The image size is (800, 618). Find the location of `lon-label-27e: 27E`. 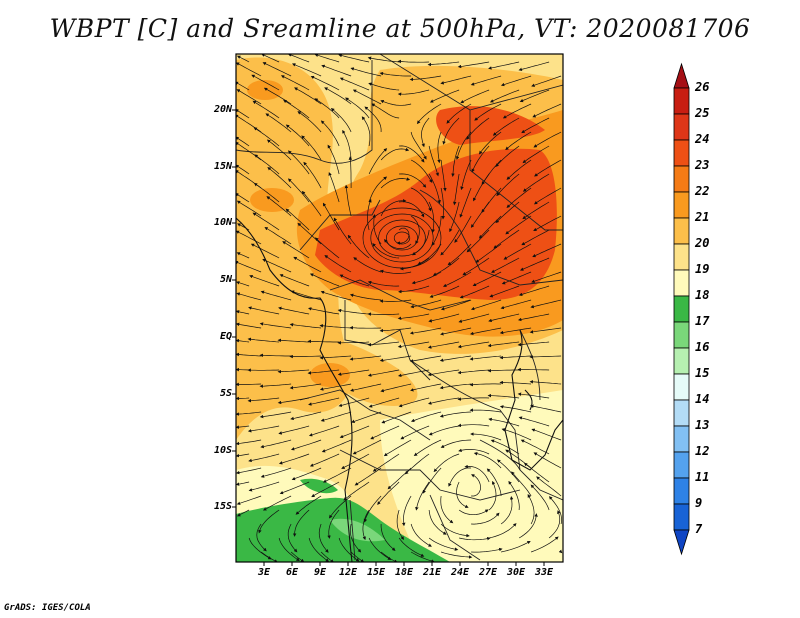

lon-label-27e: 27E is located at coordinates (488, 572).